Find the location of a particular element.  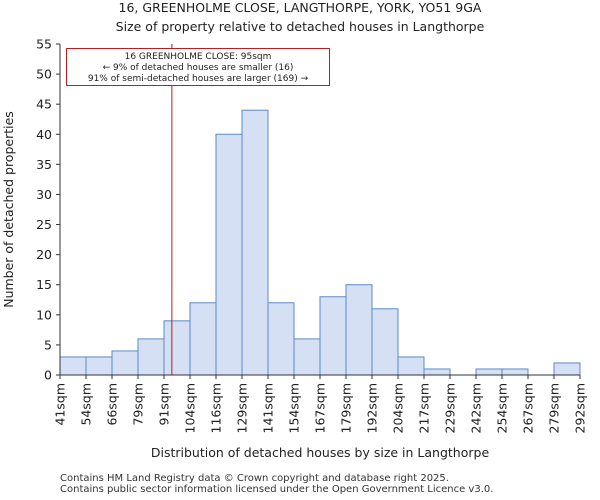

x-tick-label: 116sqm is located at coordinates (216, 408).